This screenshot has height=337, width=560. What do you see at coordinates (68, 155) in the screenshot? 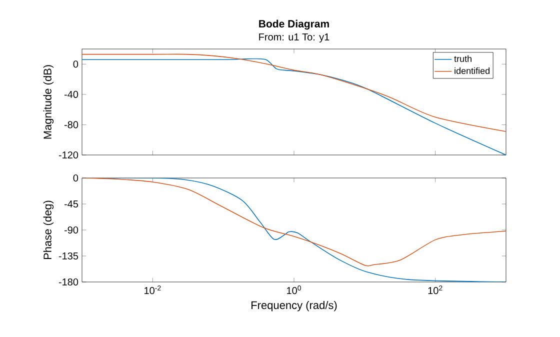
I see `y-tick-label: -120` at bounding box center [68, 155].